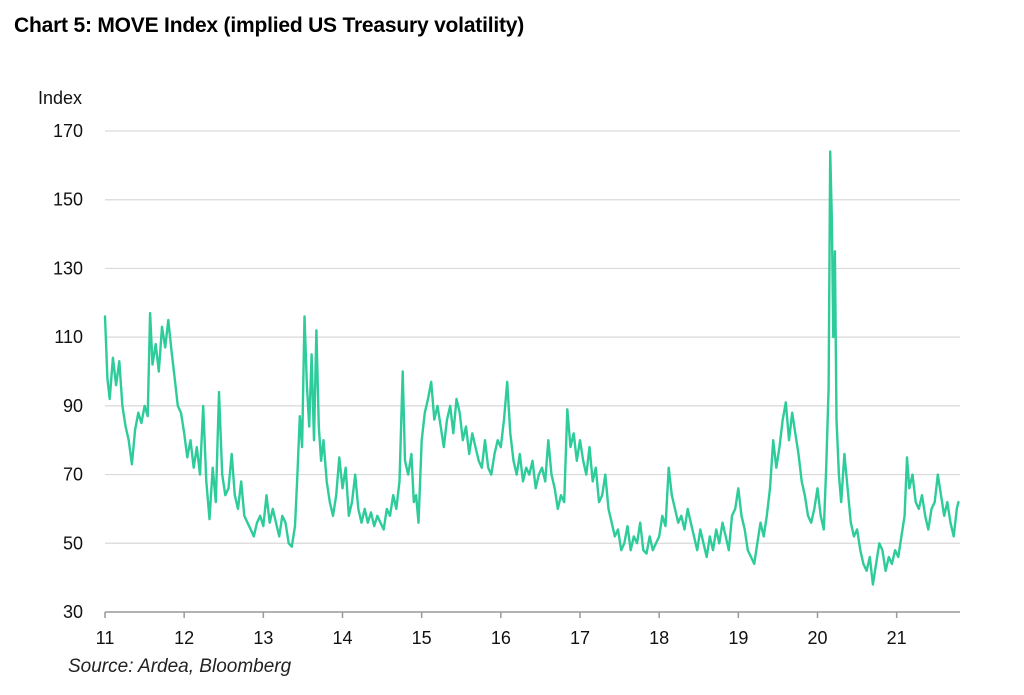 This screenshot has height=695, width=1024. Describe the element at coordinates (68, 268) in the screenshot. I see `y-tick-label: 130` at that location.